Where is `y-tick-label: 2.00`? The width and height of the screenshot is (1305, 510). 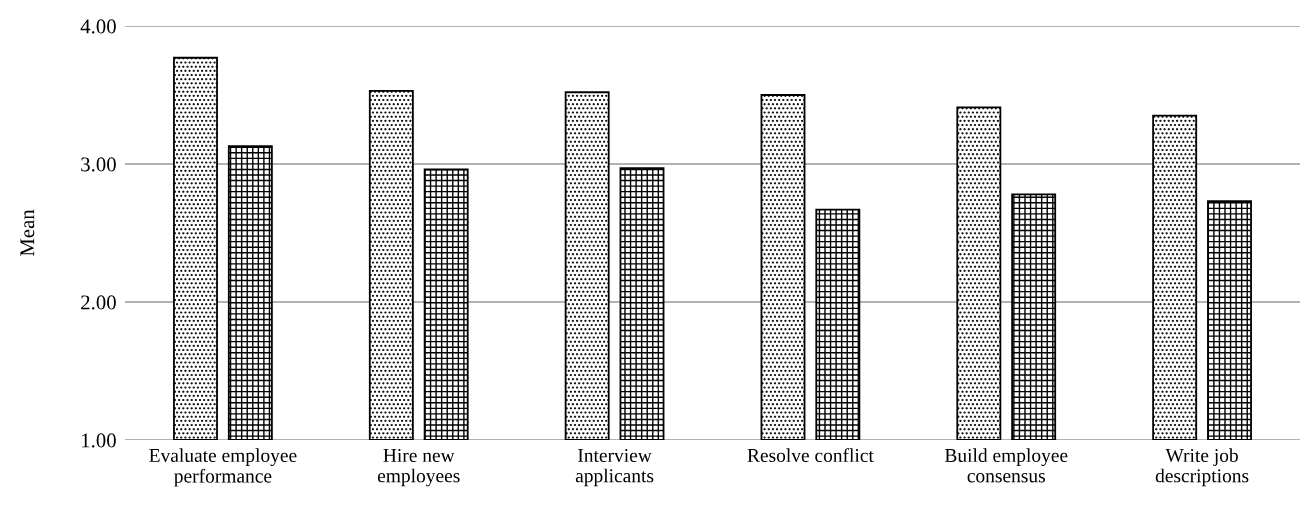
y-tick-label: 2.00 is located at coordinates (98, 302).